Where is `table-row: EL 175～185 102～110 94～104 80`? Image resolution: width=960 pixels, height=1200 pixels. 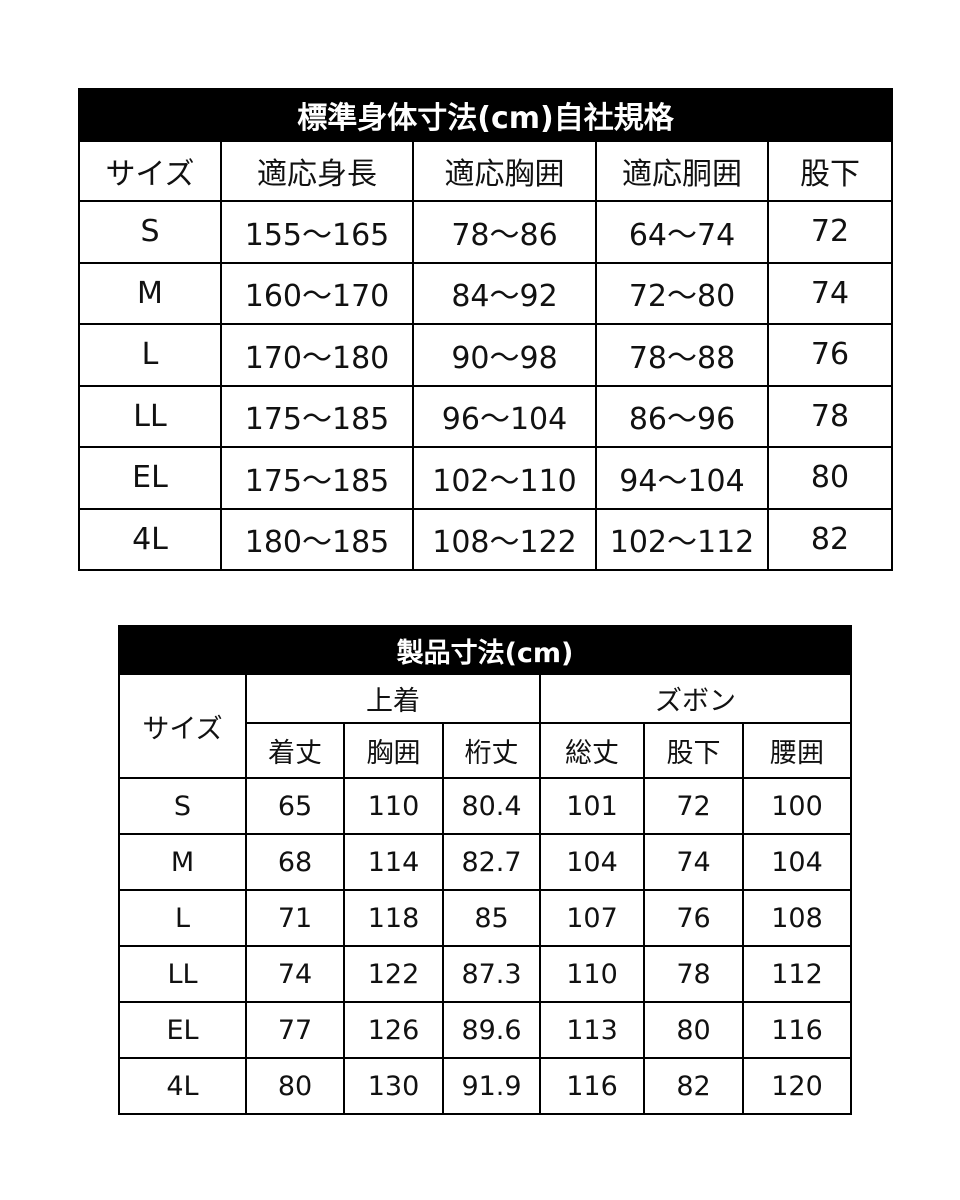 table-row: EL 175～185 102～110 94～104 80 is located at coordinates (486, 478).